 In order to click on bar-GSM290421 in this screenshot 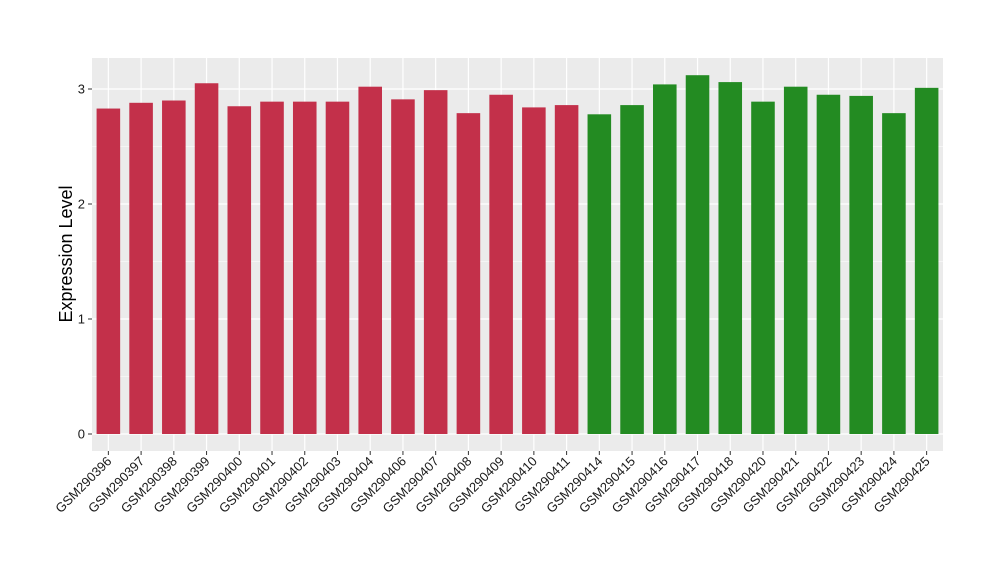, I will do `click(795, 260)`.